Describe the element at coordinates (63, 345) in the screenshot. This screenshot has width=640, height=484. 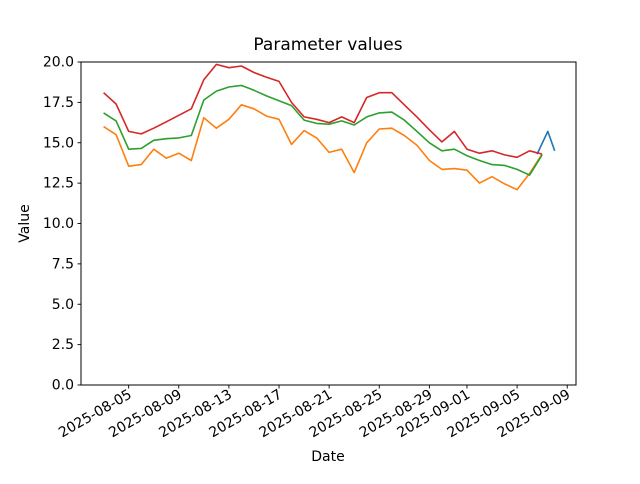
I see `y-tick-label: 2.5` at that location.